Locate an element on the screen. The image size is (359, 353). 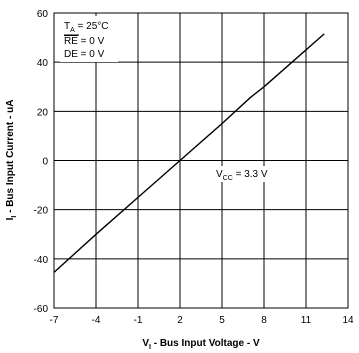
x-tick-label: -1 is located at coordinates (138, 320).